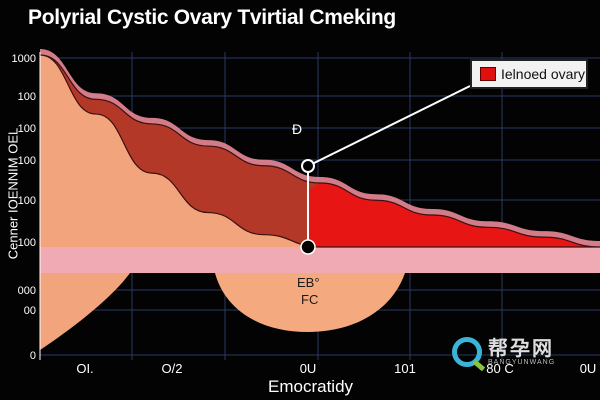 The height and width of the screenshot is (400, 600). What do you see at coordinates (488, 74) in the screenshot?
I see `legend-swatch` at bounding box center [488, 74].